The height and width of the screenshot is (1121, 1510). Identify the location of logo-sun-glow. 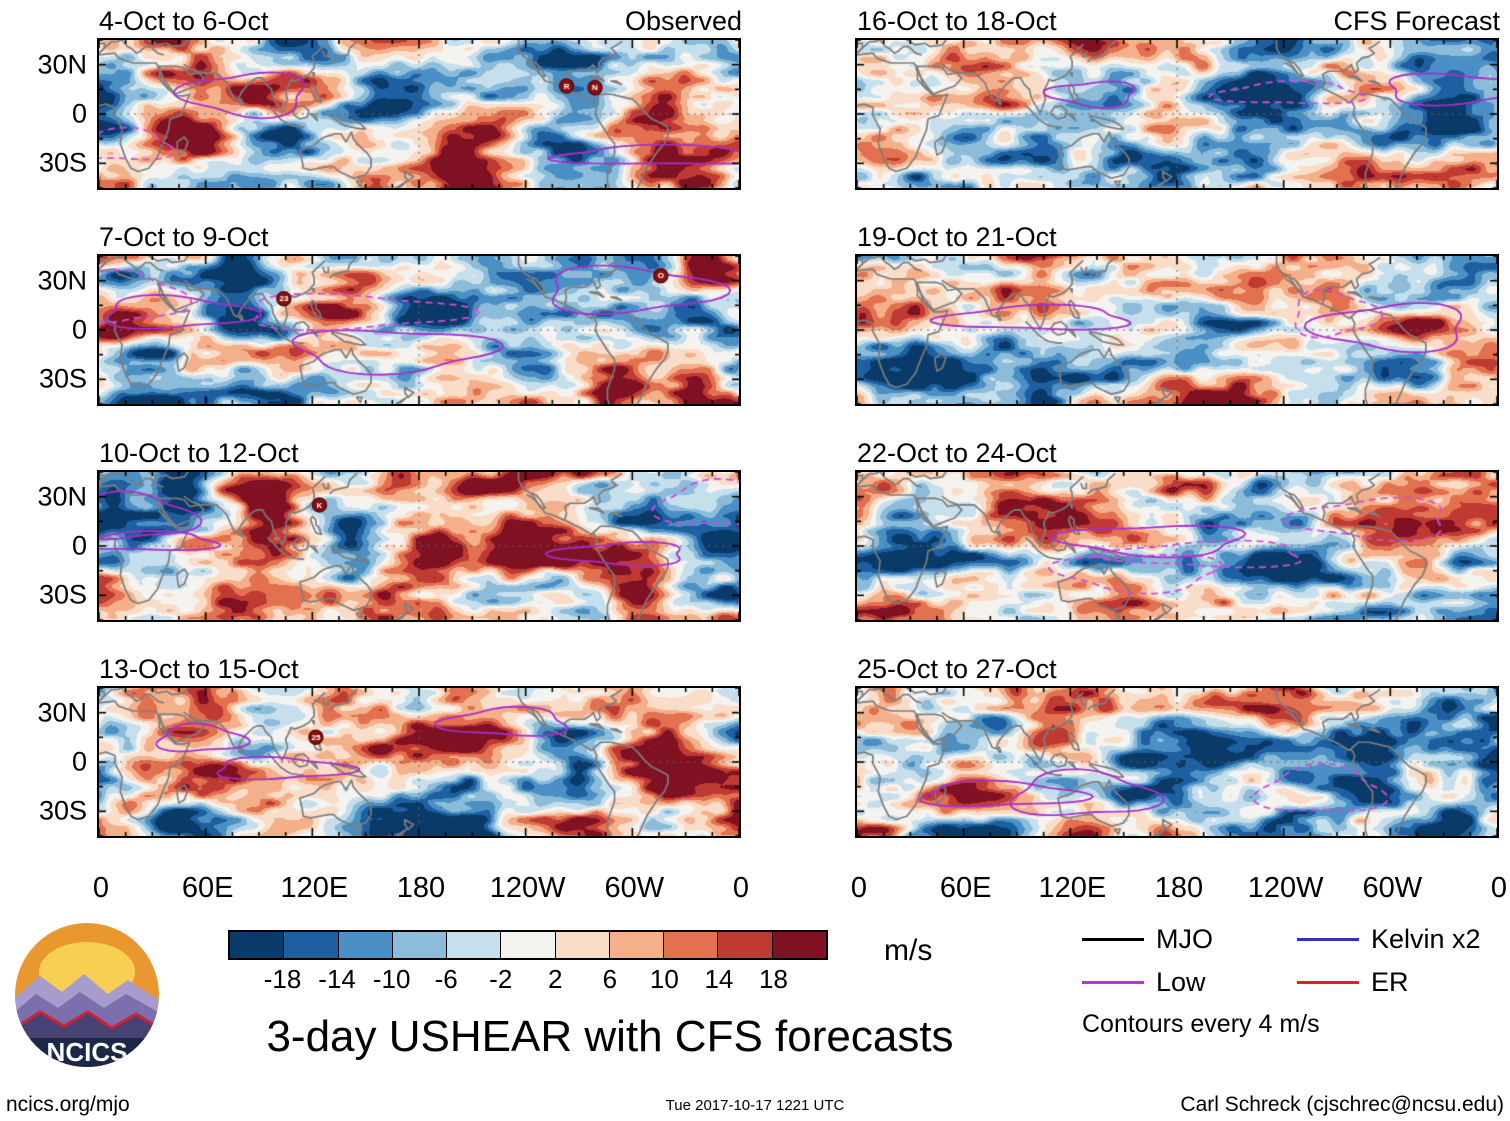
(87, 972).